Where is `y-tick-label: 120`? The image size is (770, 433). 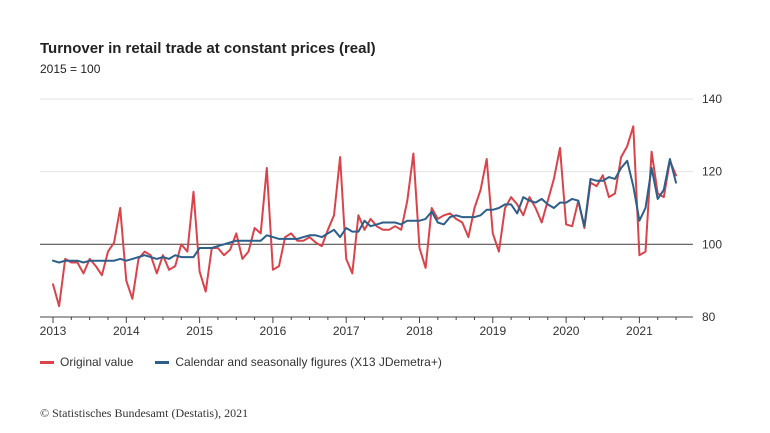
y-tick-label: 120 is located at coordinates (712, 172).